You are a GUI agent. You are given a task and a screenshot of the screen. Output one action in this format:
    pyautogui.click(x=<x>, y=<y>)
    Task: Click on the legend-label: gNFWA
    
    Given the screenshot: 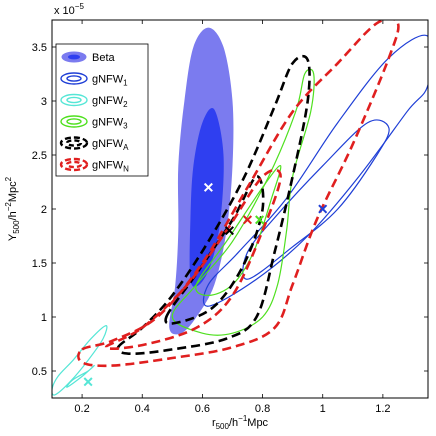 What is the action you would take?
    pyautogui.click(x=110, y=145)
    